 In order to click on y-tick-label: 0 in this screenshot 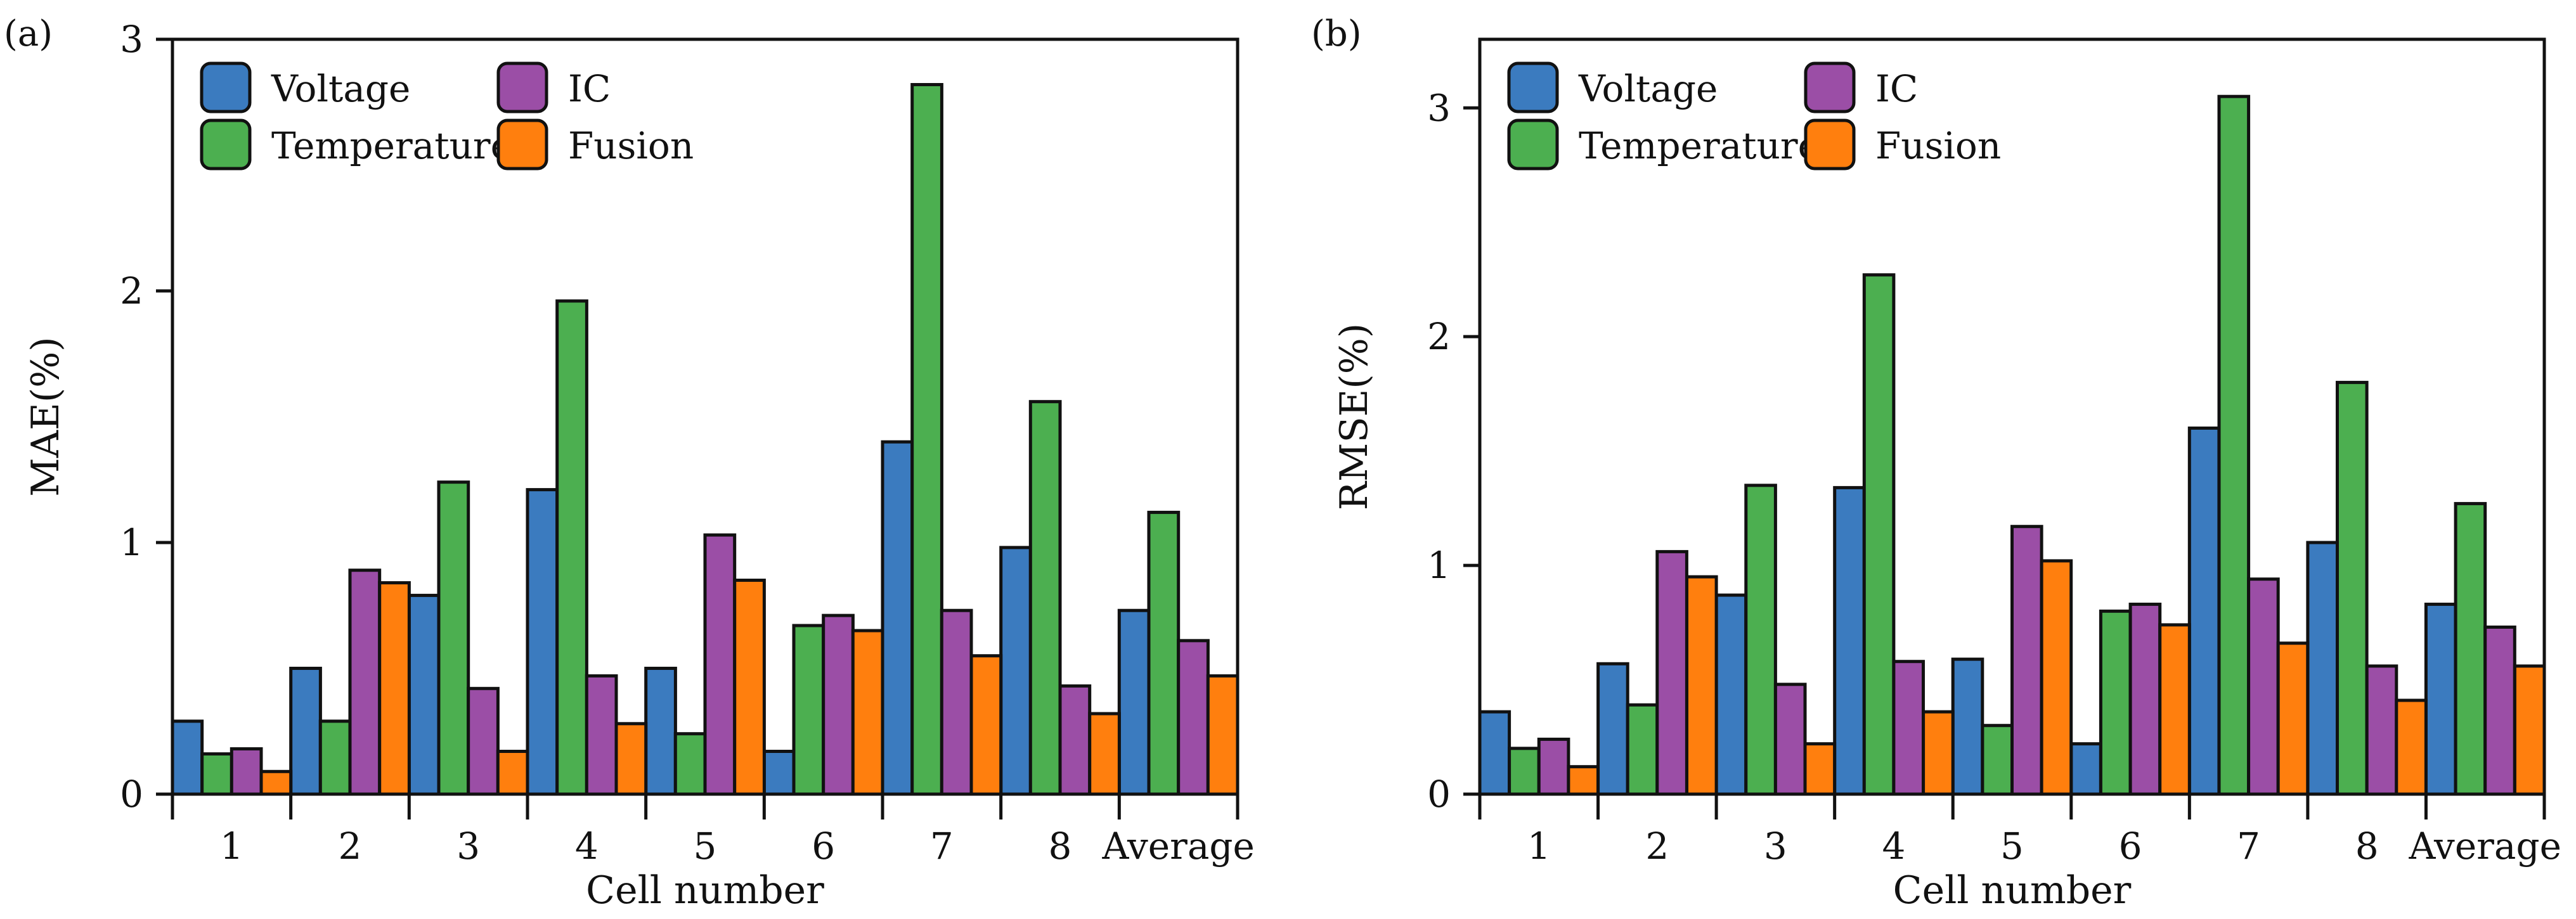, I will do `click(131, 794)`.